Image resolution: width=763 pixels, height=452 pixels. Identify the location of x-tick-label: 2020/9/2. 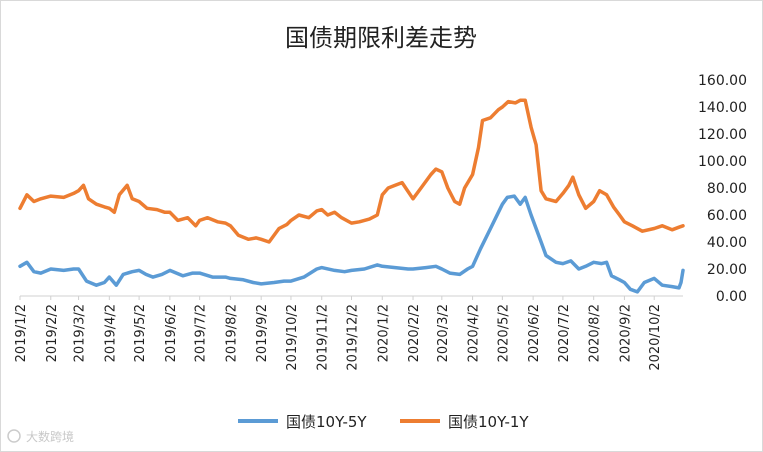
(625, 333).